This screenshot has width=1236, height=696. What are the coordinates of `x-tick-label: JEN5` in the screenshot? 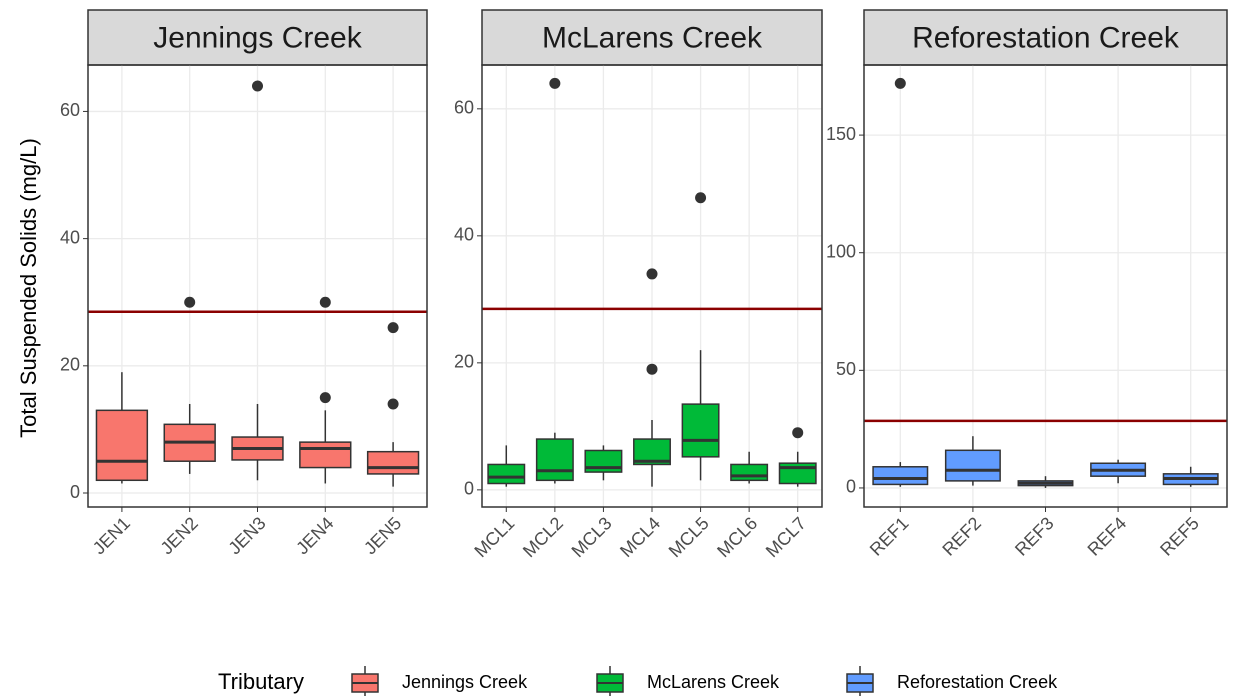 It's located at (382, 535).